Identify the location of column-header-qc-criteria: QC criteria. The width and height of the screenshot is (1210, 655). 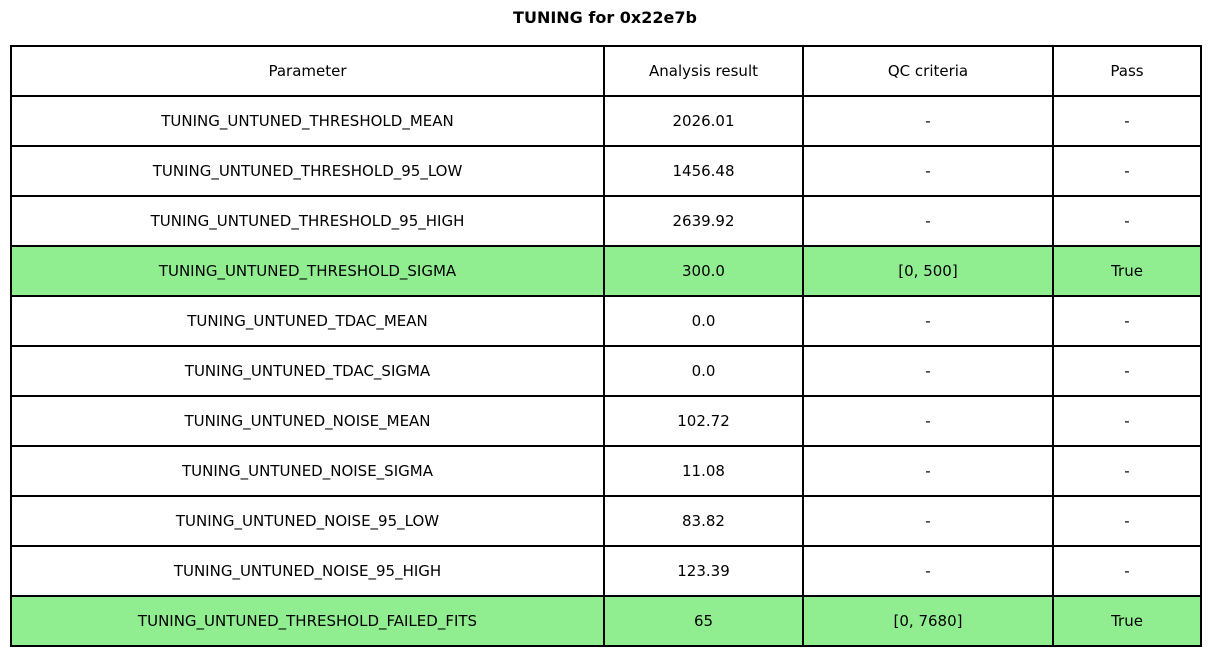
(928, 71).